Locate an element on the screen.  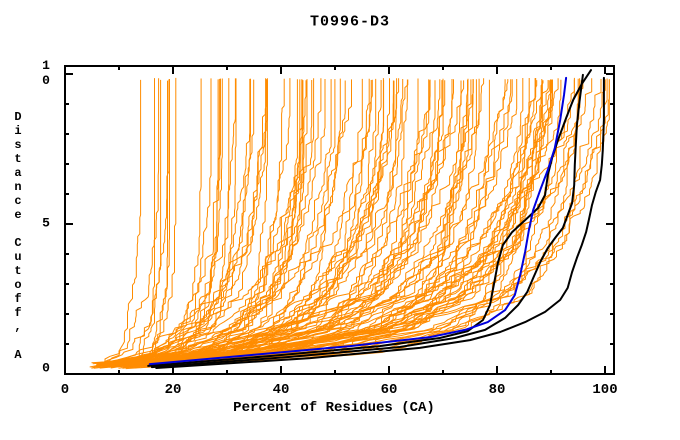
x-tick-label: 0 is located at coordinates (65, 390).